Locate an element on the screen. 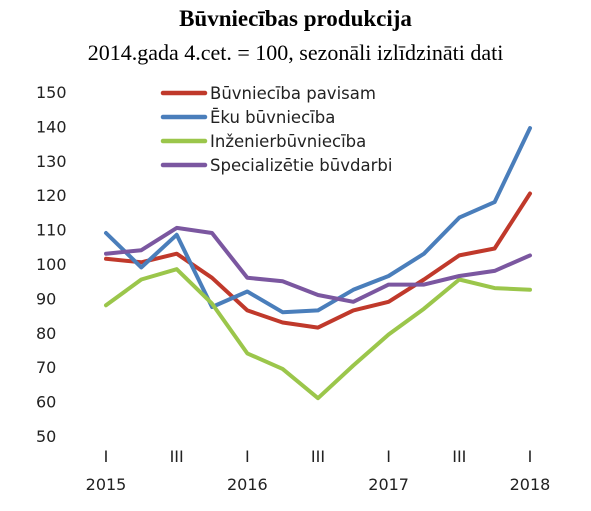 The height and width of the screenshot is (511, 591). y-tick-label: 150 is located at coordinates (51, 92).